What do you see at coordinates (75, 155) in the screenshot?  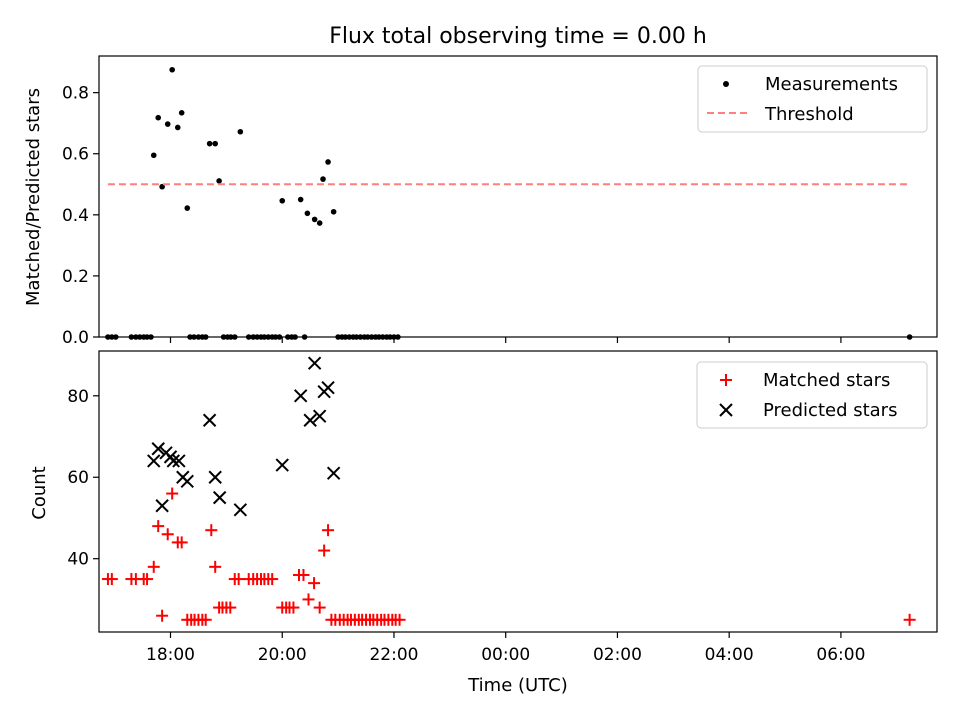 I see `y-tick-label: 0.6` at bounding box center [75, 155].